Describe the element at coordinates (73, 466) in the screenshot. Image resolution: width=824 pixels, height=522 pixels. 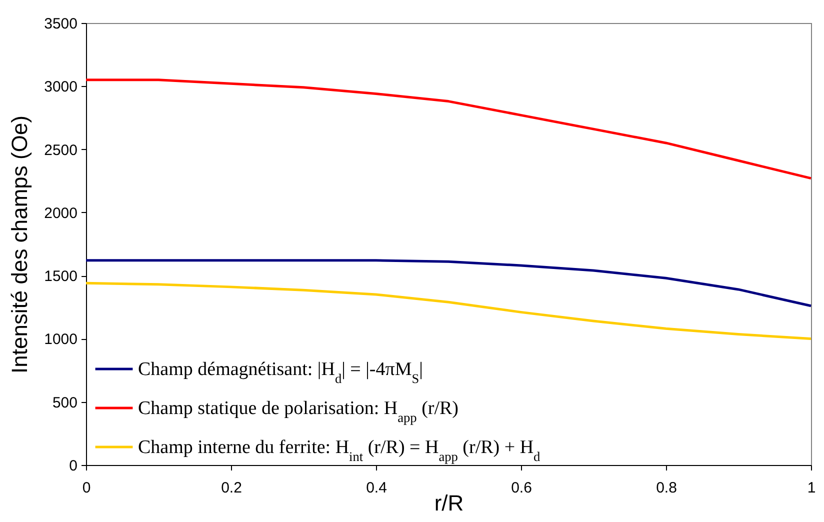
I see `y-tick-label: 0` at that location.